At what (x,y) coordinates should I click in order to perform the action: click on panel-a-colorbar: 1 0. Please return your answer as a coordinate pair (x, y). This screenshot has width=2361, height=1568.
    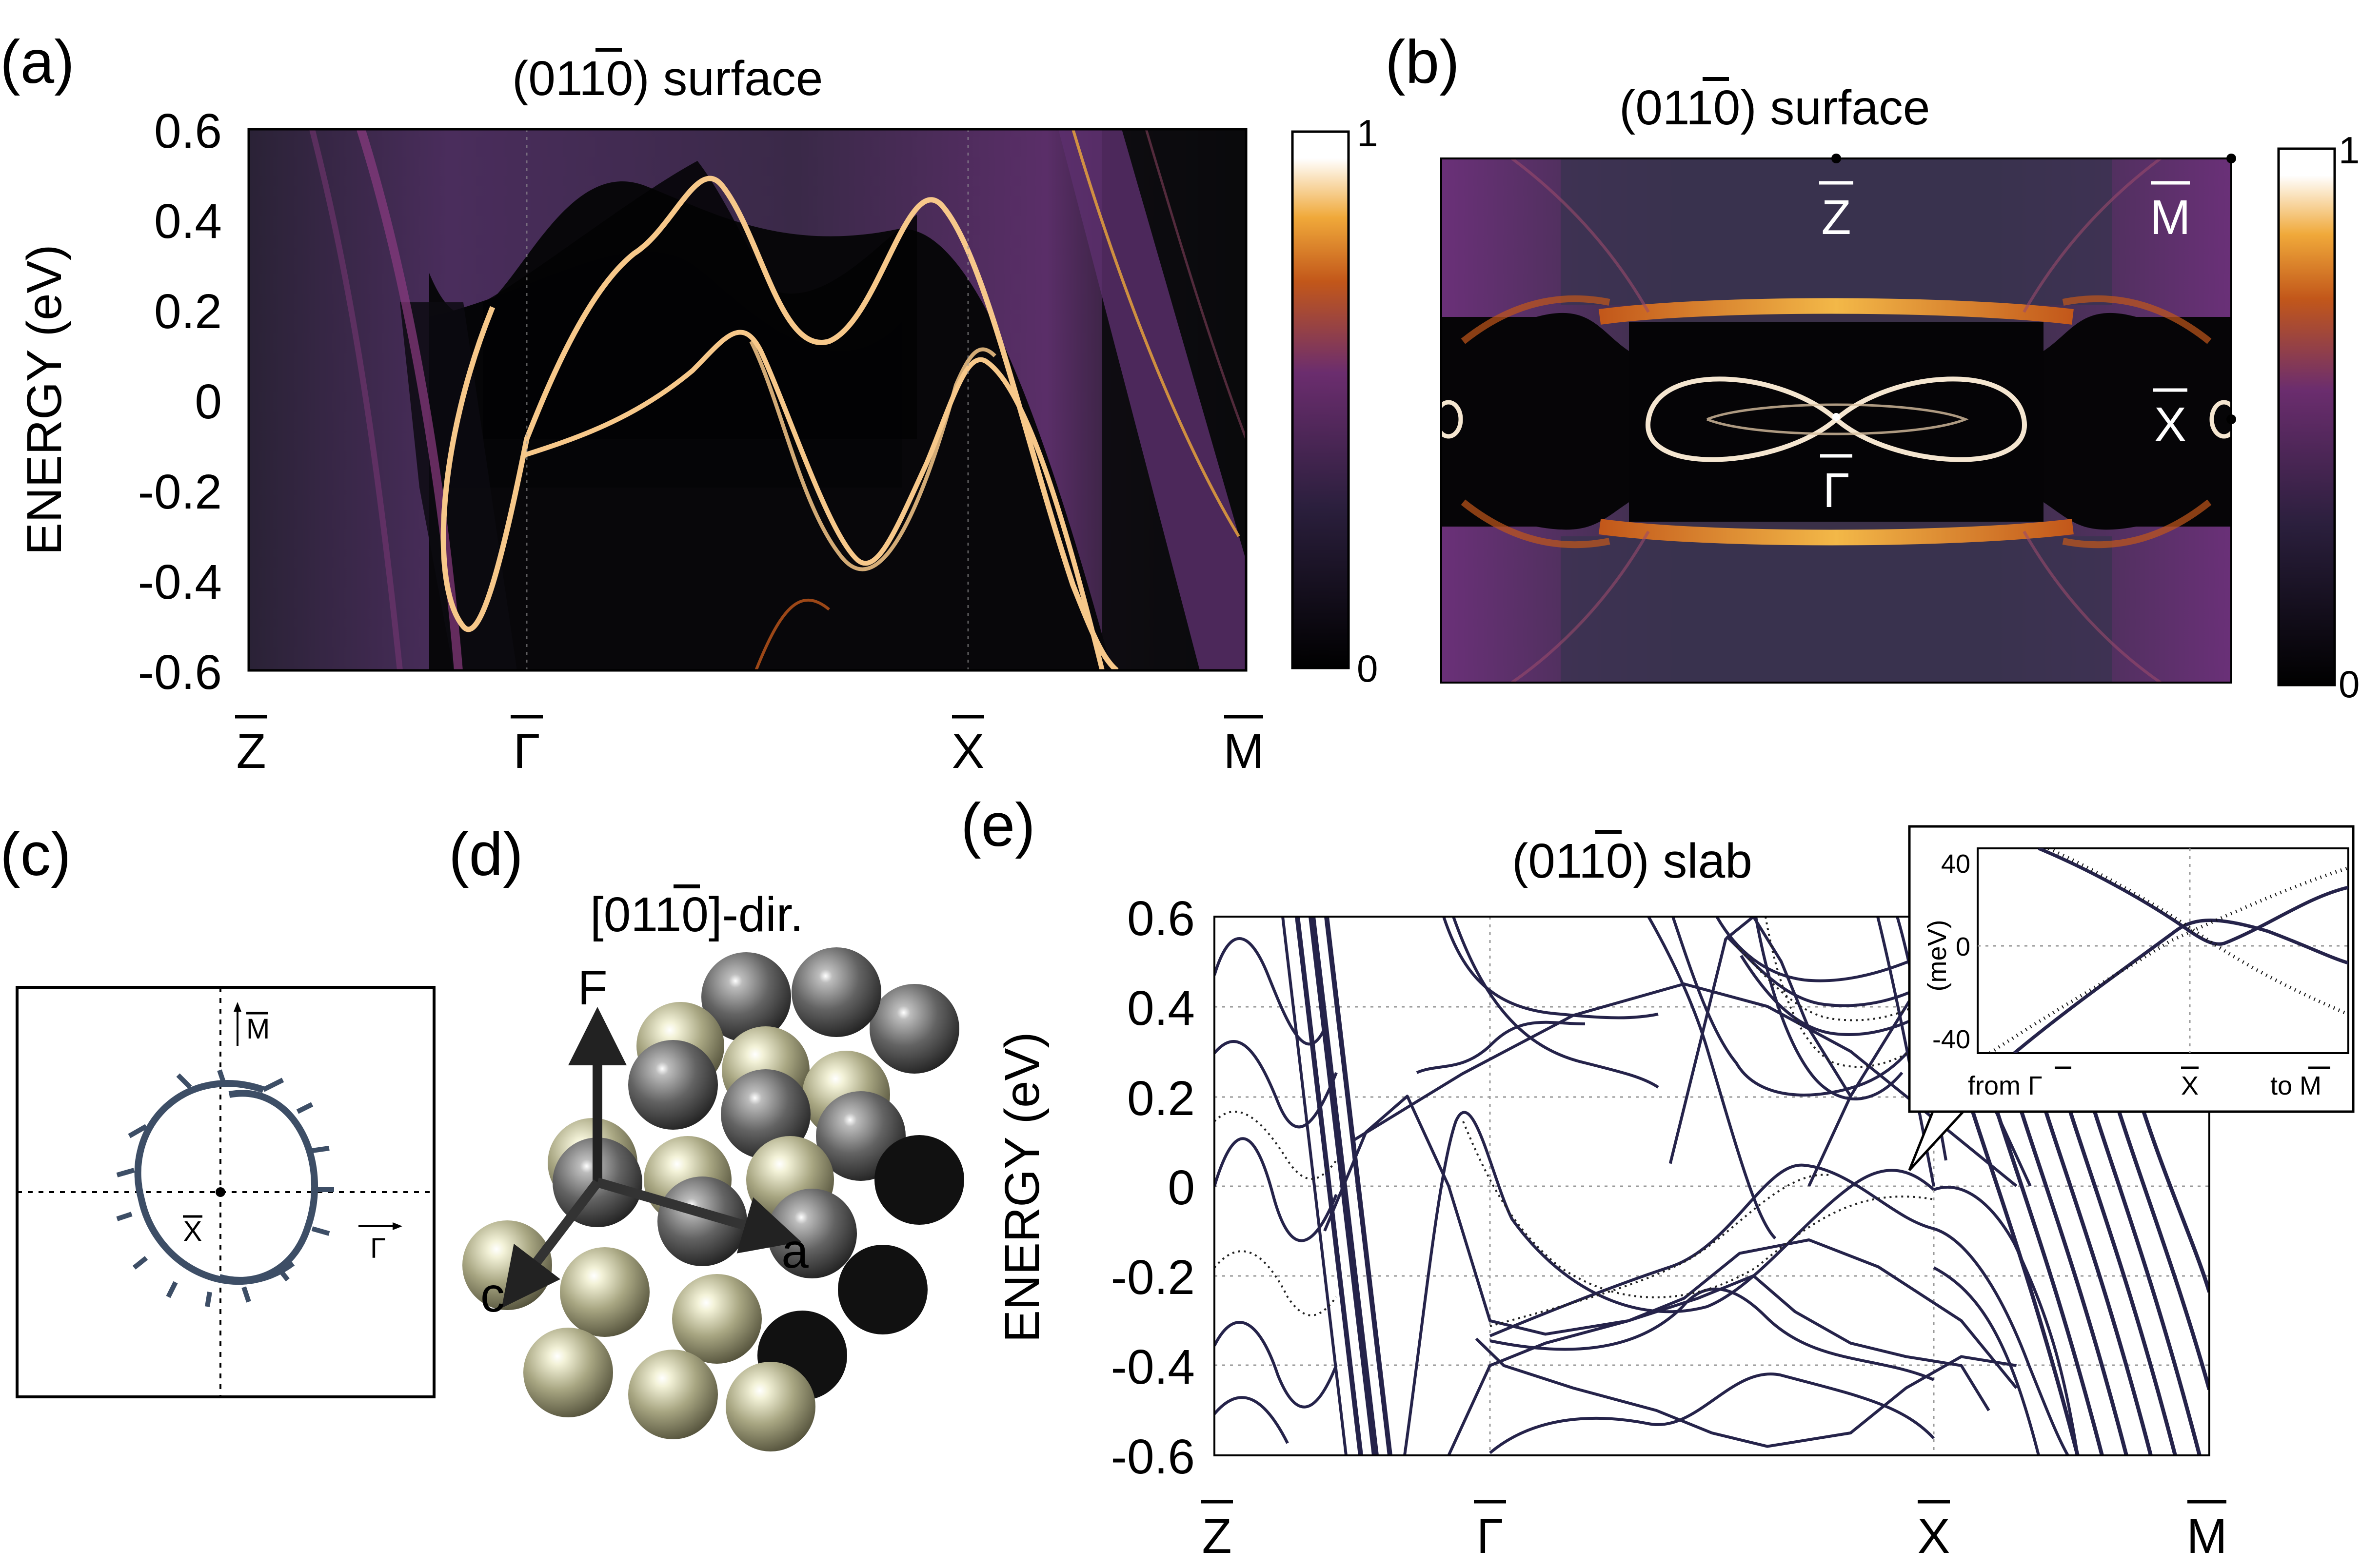
    Looking at the image, I should click on (1334, 401).